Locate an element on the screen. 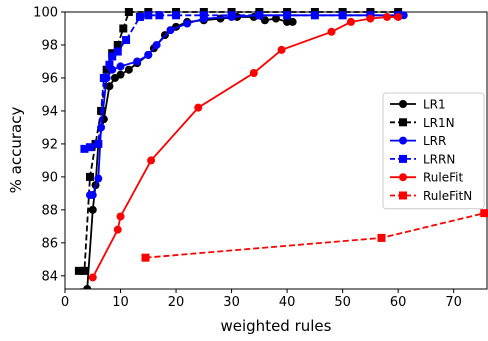 The height and width of the screenshot is (341, 488). legend-label: LRRN is located at coordinates (439, 159).